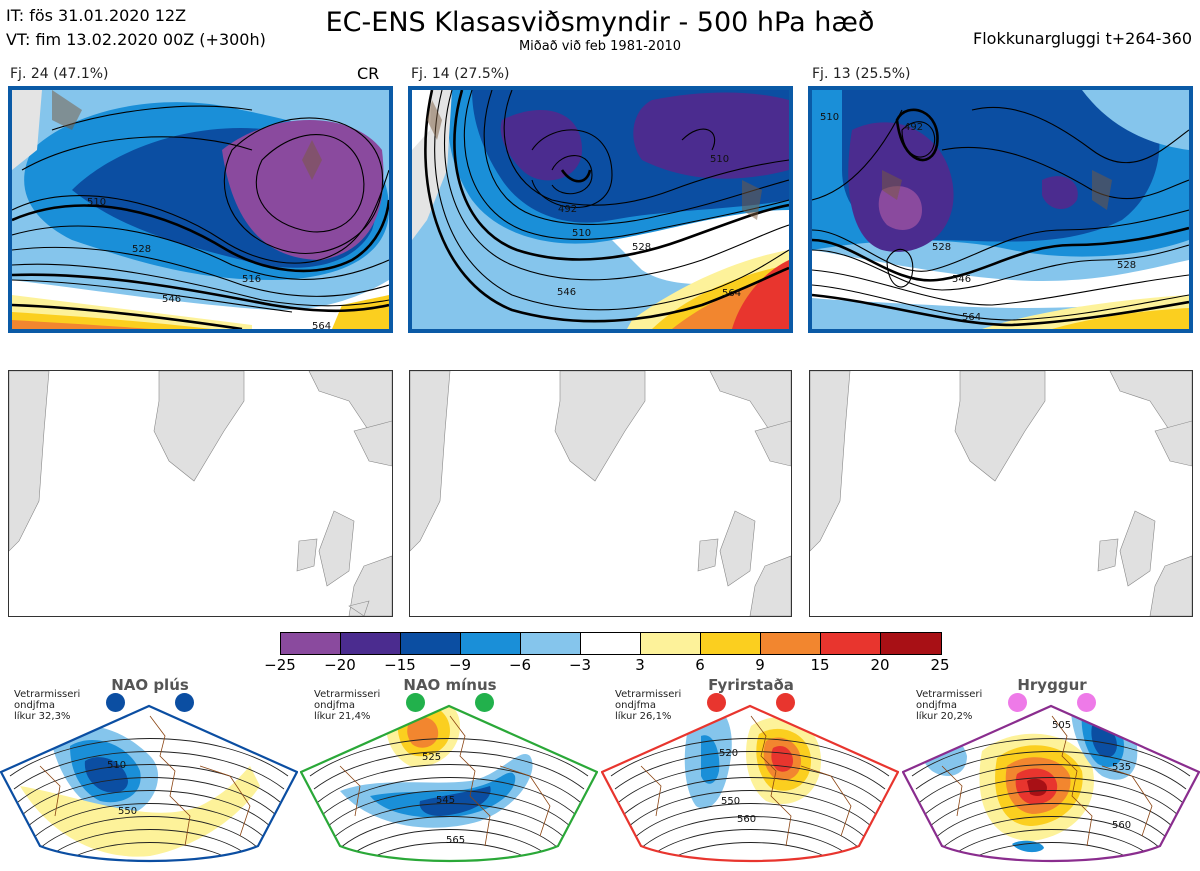 The width and height of the screenshot is (1200, 871). Describe the element at coordinates (149, 783) in the screenshot. I see `regime-map: 510 550` at that location.